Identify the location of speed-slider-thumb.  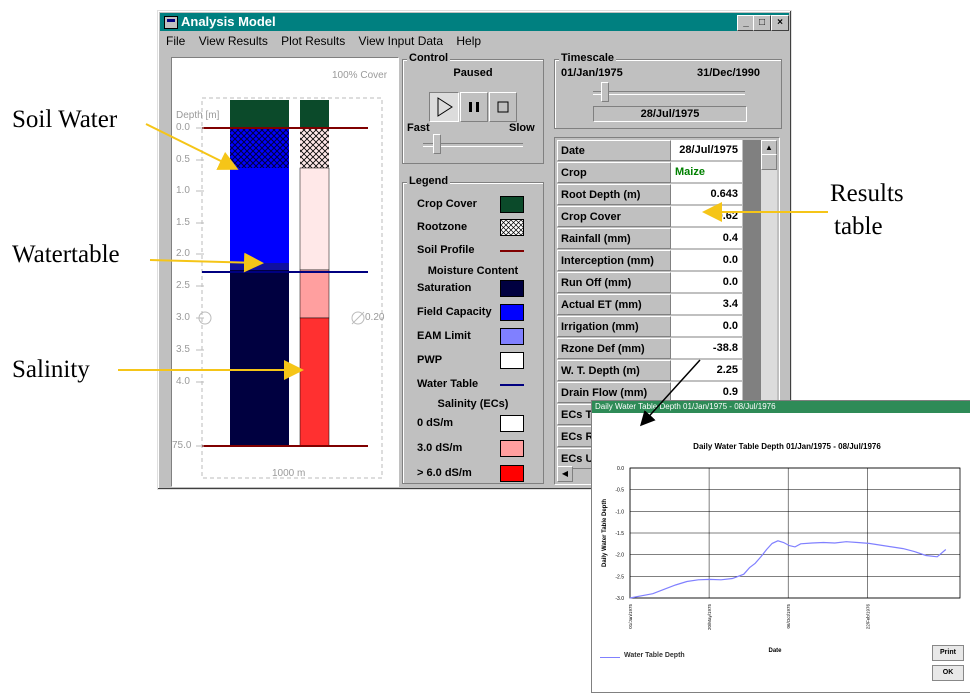
(437, 144).